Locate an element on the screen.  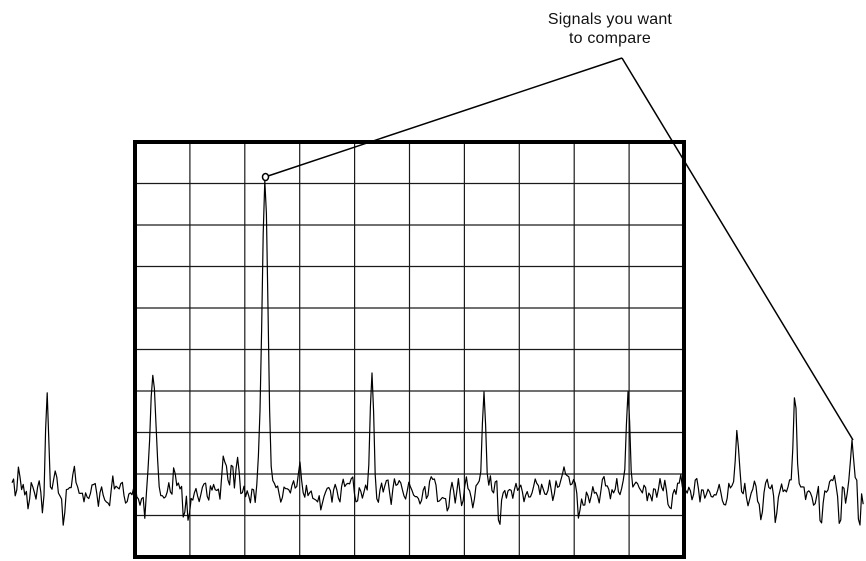
callout-leader-line is located at coordinates (445, 117).